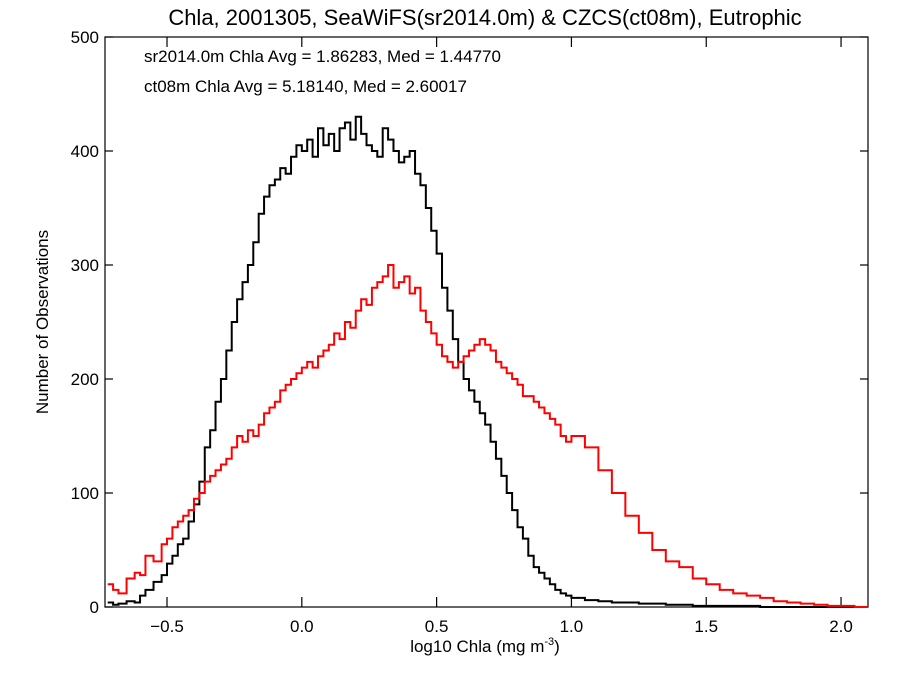 The height and width of the screenshot is (680, 900). What do you see at coordinates (572, 626) in the screenshot?
I see `x-tick-label: 1.0` at bounding box center [572, 626].